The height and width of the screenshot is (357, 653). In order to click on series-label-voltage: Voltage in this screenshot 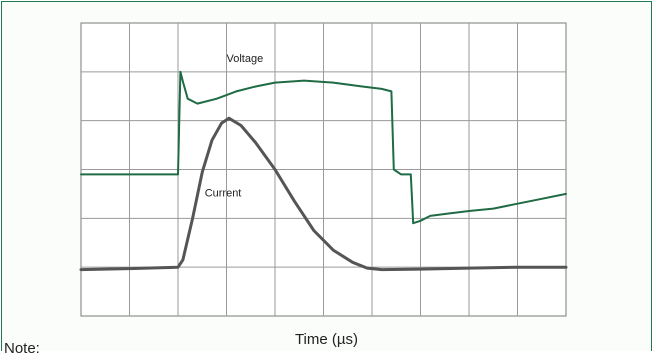, I will do `click(245, 59)`.